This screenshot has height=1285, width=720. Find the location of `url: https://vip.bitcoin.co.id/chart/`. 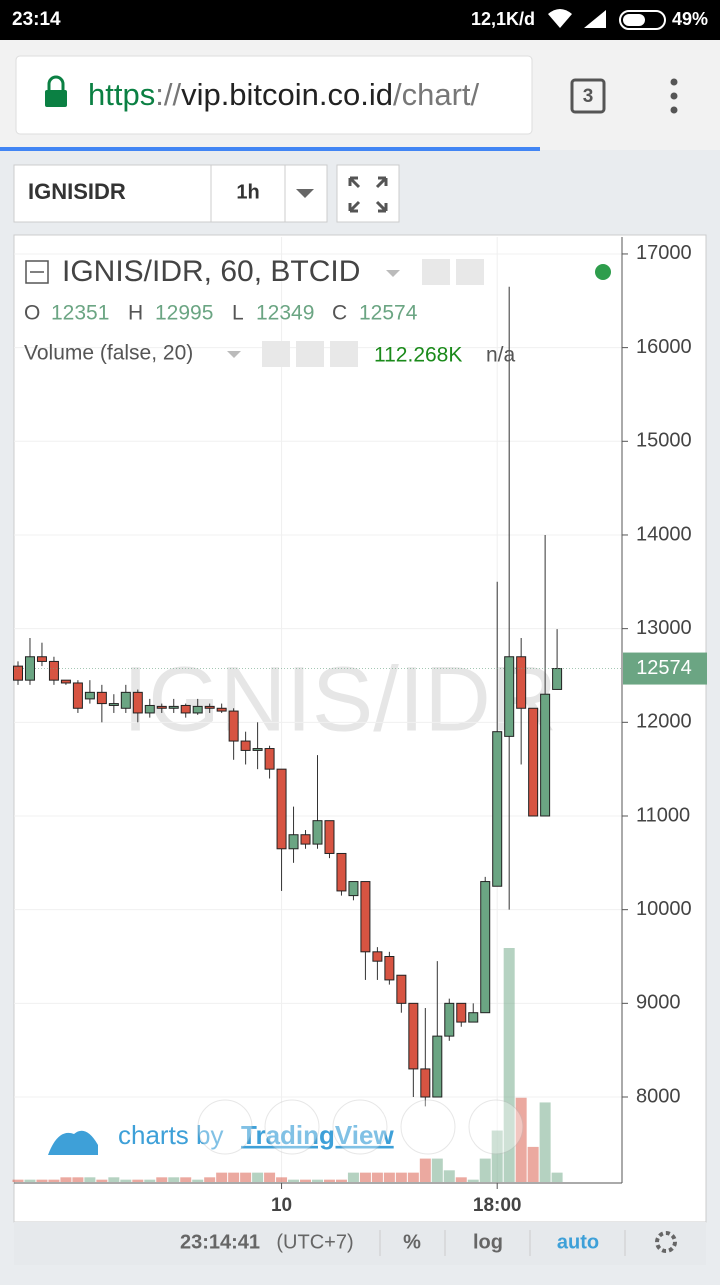

url: https://vip.bitcoin.co.id/chart/ is located at coordinates (284, 94).